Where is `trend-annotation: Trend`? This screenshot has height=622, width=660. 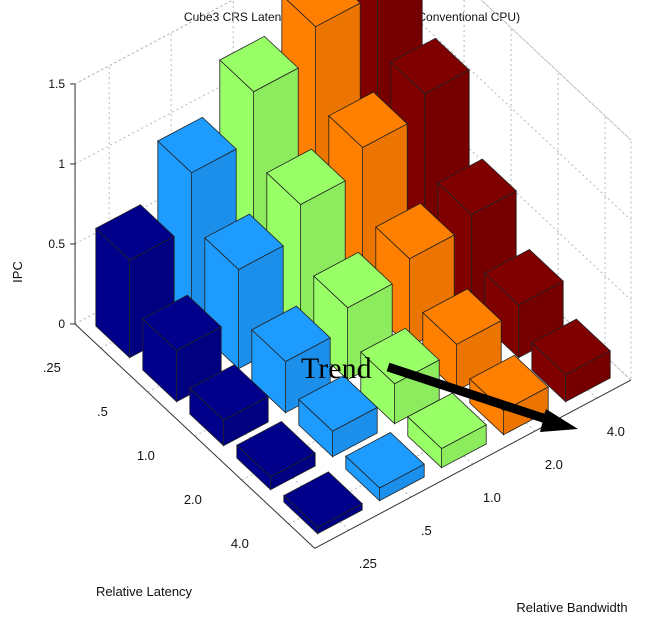 trend-annotation: Trend is located at coordinates (439, 392).